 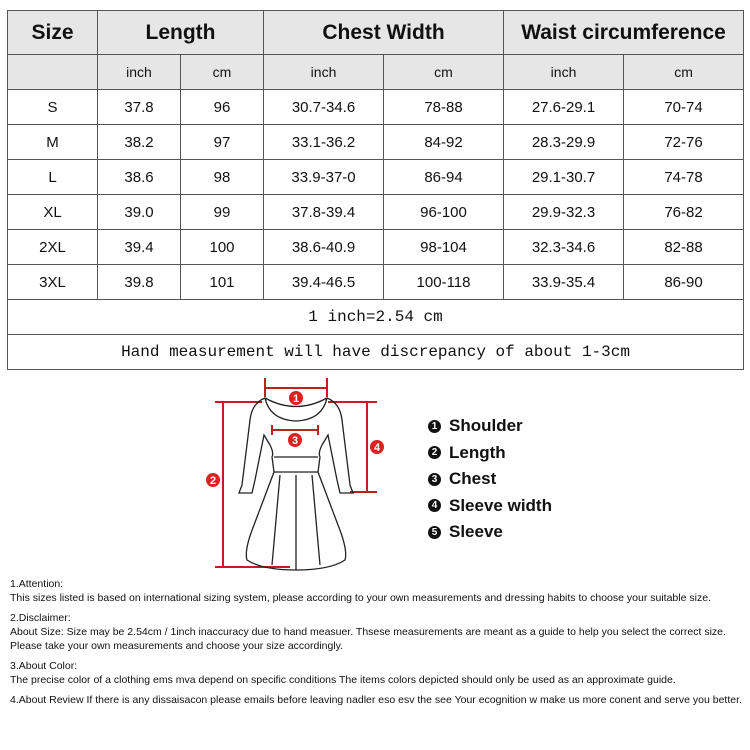 I want to click on marker-1-icon, so click(x=296, y=398).